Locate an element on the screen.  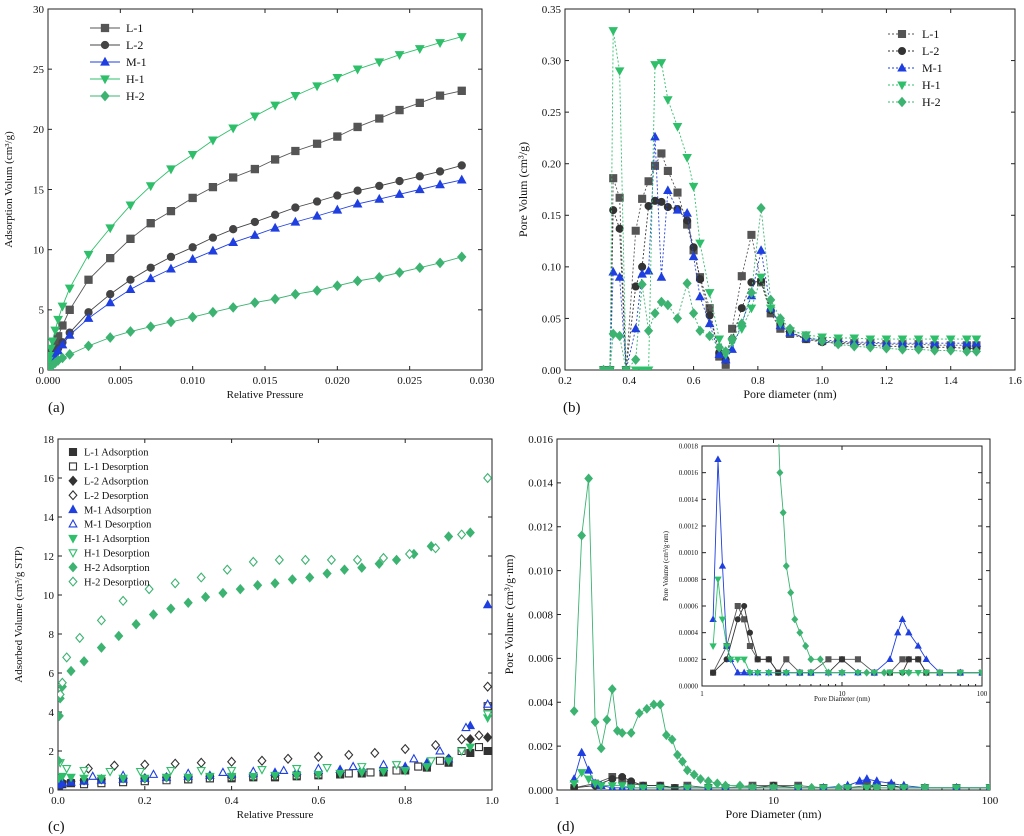
legend-label: L-1 Desorption is located at coordinates (116, 467).